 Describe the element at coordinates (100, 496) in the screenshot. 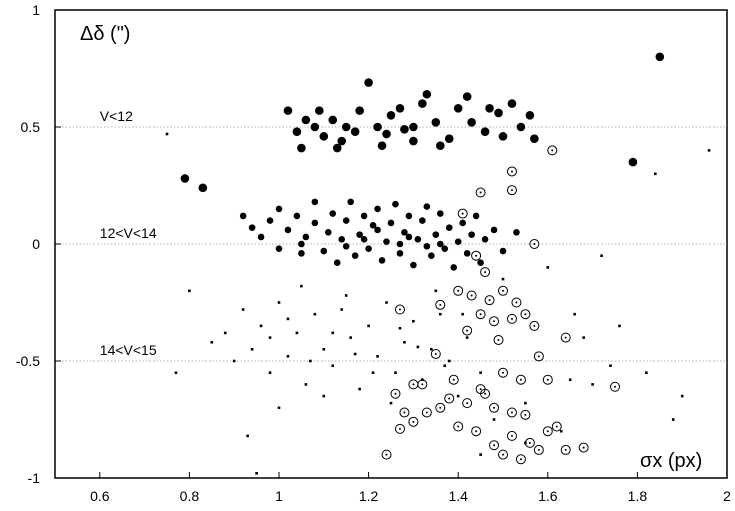

I see `x-tick-label: 0.6` at that location.